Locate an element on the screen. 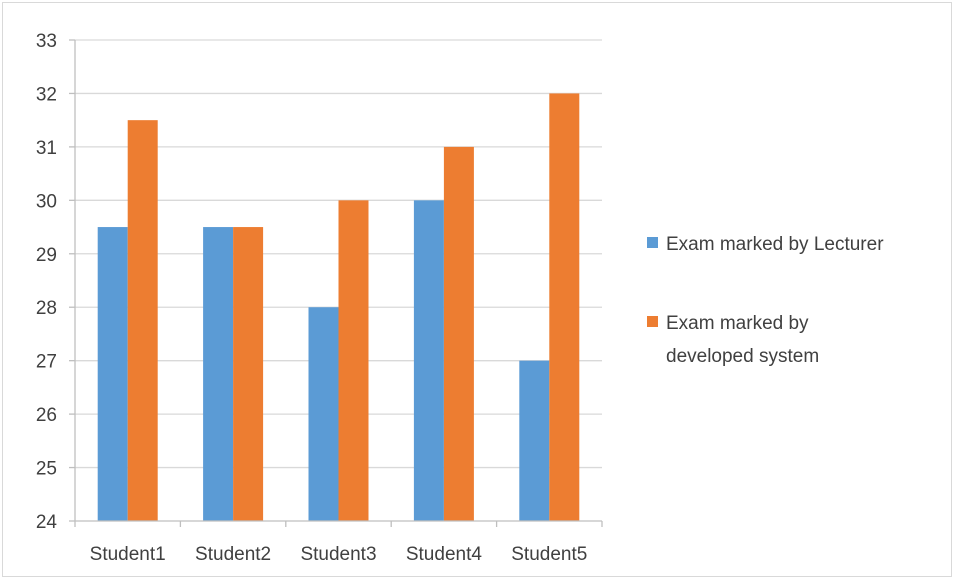 The width and height of the screenshot is (954, 579). y-tick-label: 26 is located at coordinates (46, 415).